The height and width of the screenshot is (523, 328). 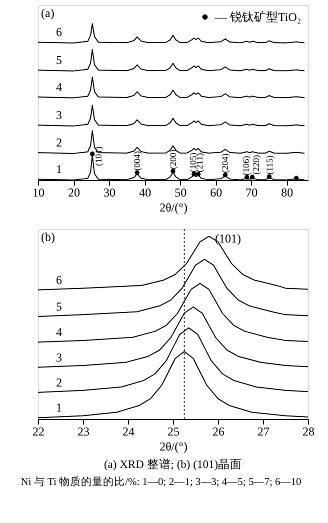 I want to click on annotation: (200), so click(x=173, y=160).